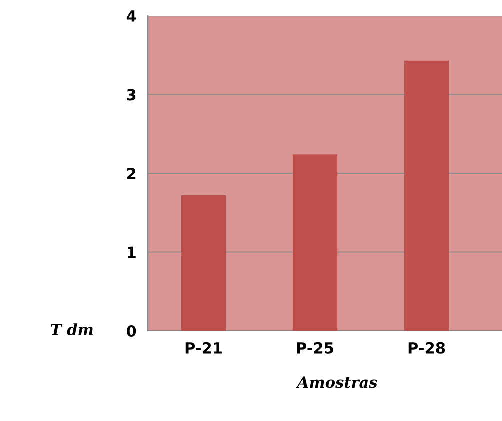  What do you see at coordinates (131, 95) in the screenshot?
I see `y-tick-label: 3` at bounding box center [131, 95].